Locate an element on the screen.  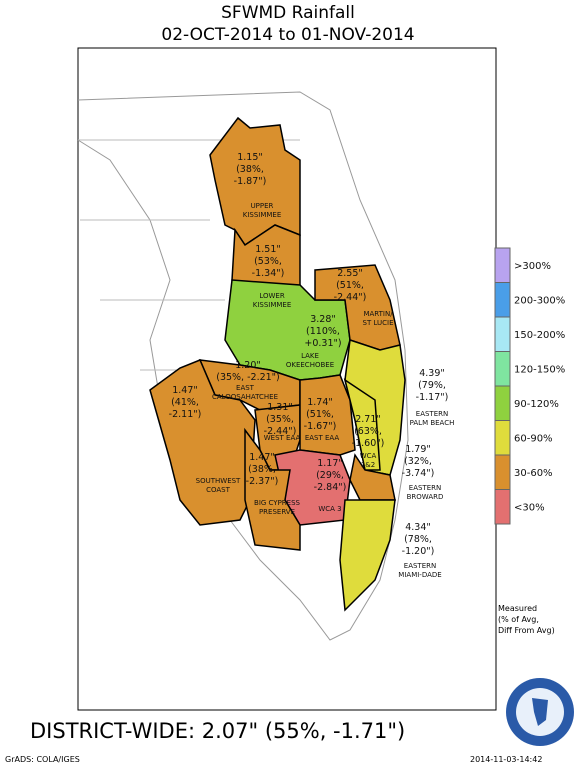
region-name: EAST is located at coordinates (245, 388).